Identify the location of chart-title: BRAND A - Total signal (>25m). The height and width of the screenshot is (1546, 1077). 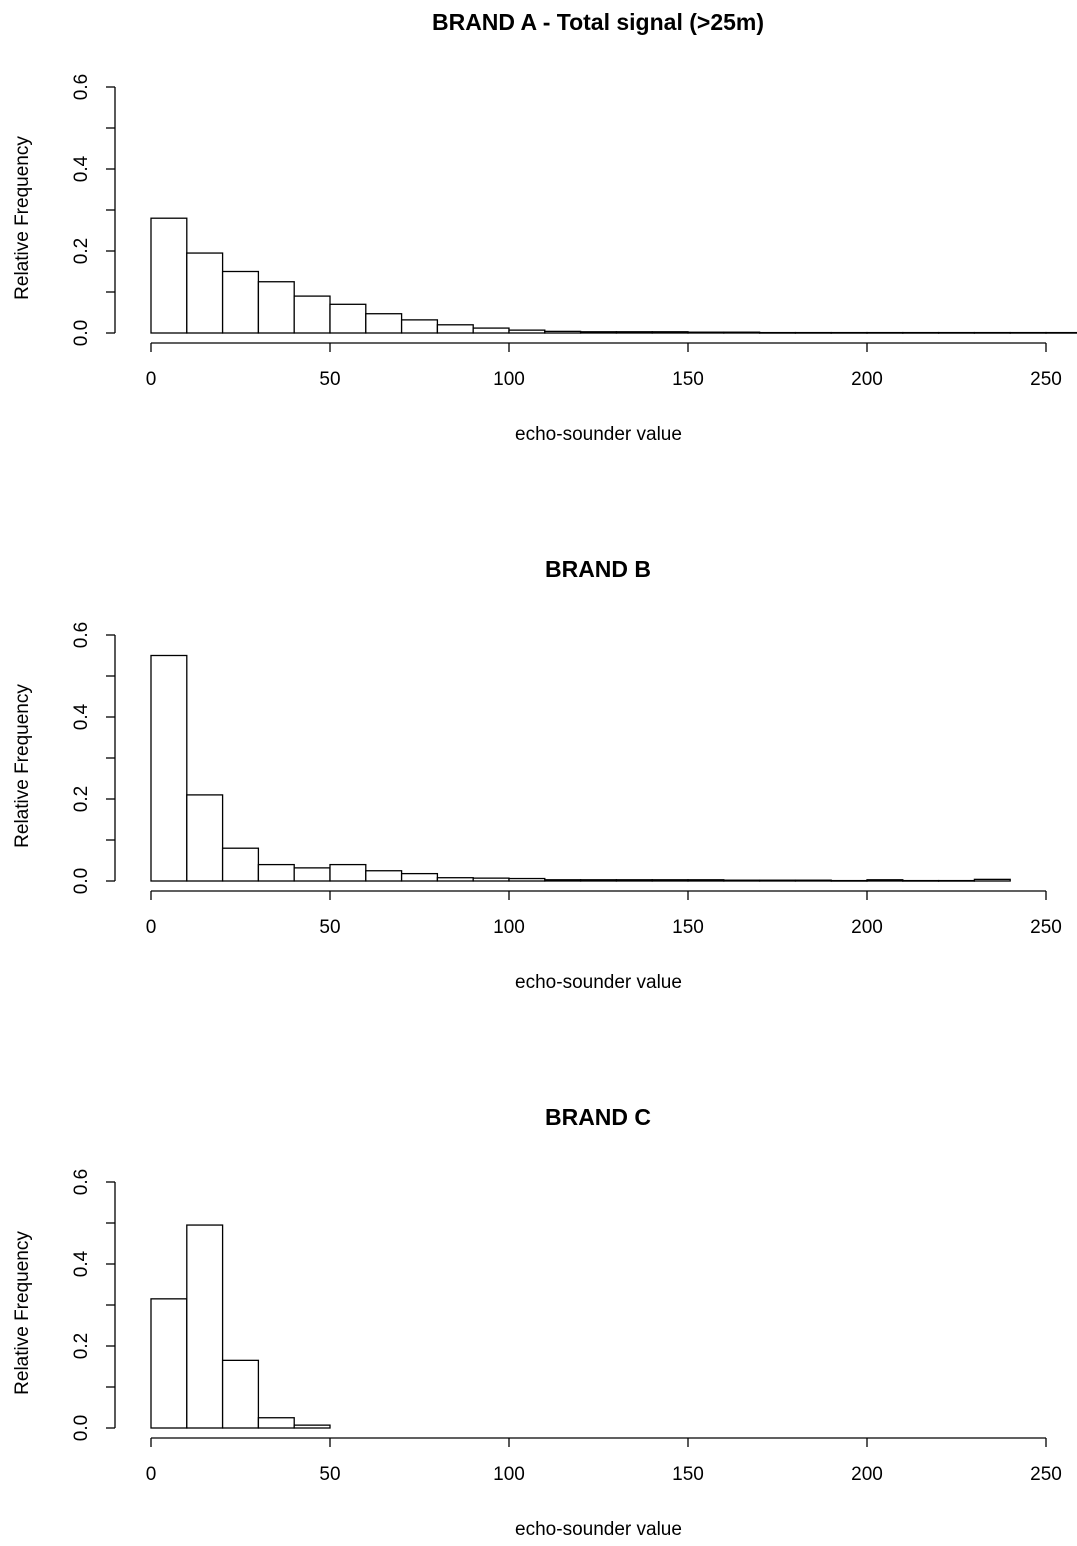
(598, 22).